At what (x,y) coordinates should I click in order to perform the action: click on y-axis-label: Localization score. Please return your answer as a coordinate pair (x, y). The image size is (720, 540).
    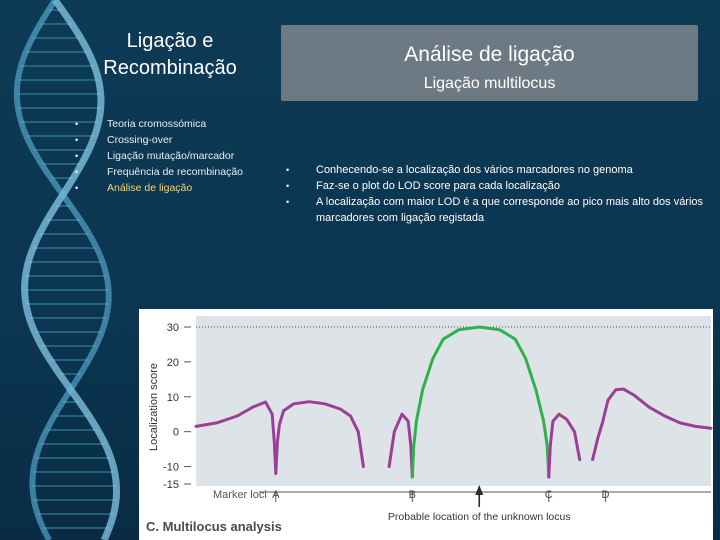
    Looking at the image, I should click on (154, 407).